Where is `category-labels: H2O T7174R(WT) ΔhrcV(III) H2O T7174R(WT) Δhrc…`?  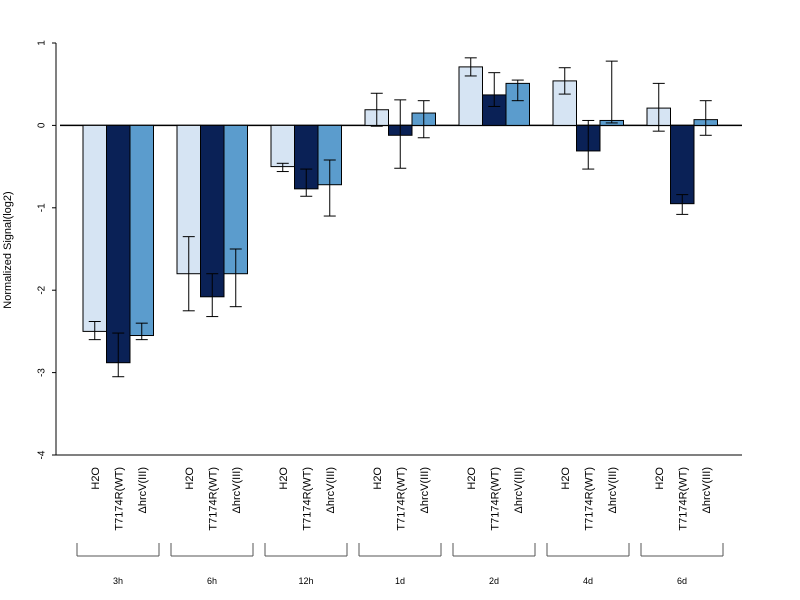 category-labels: H2O T7174R(WT) ΔhrcV(III) H2O T7174R(WT) Δhrc… is located at coordinates (401, 499).